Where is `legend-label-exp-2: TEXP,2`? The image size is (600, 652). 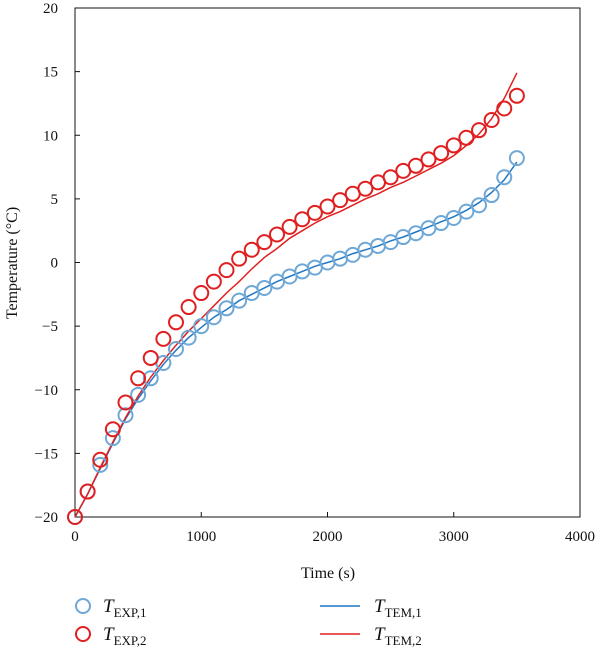 legend-label-exp-2: TEXP,2 is located at coordinates (124, 636).